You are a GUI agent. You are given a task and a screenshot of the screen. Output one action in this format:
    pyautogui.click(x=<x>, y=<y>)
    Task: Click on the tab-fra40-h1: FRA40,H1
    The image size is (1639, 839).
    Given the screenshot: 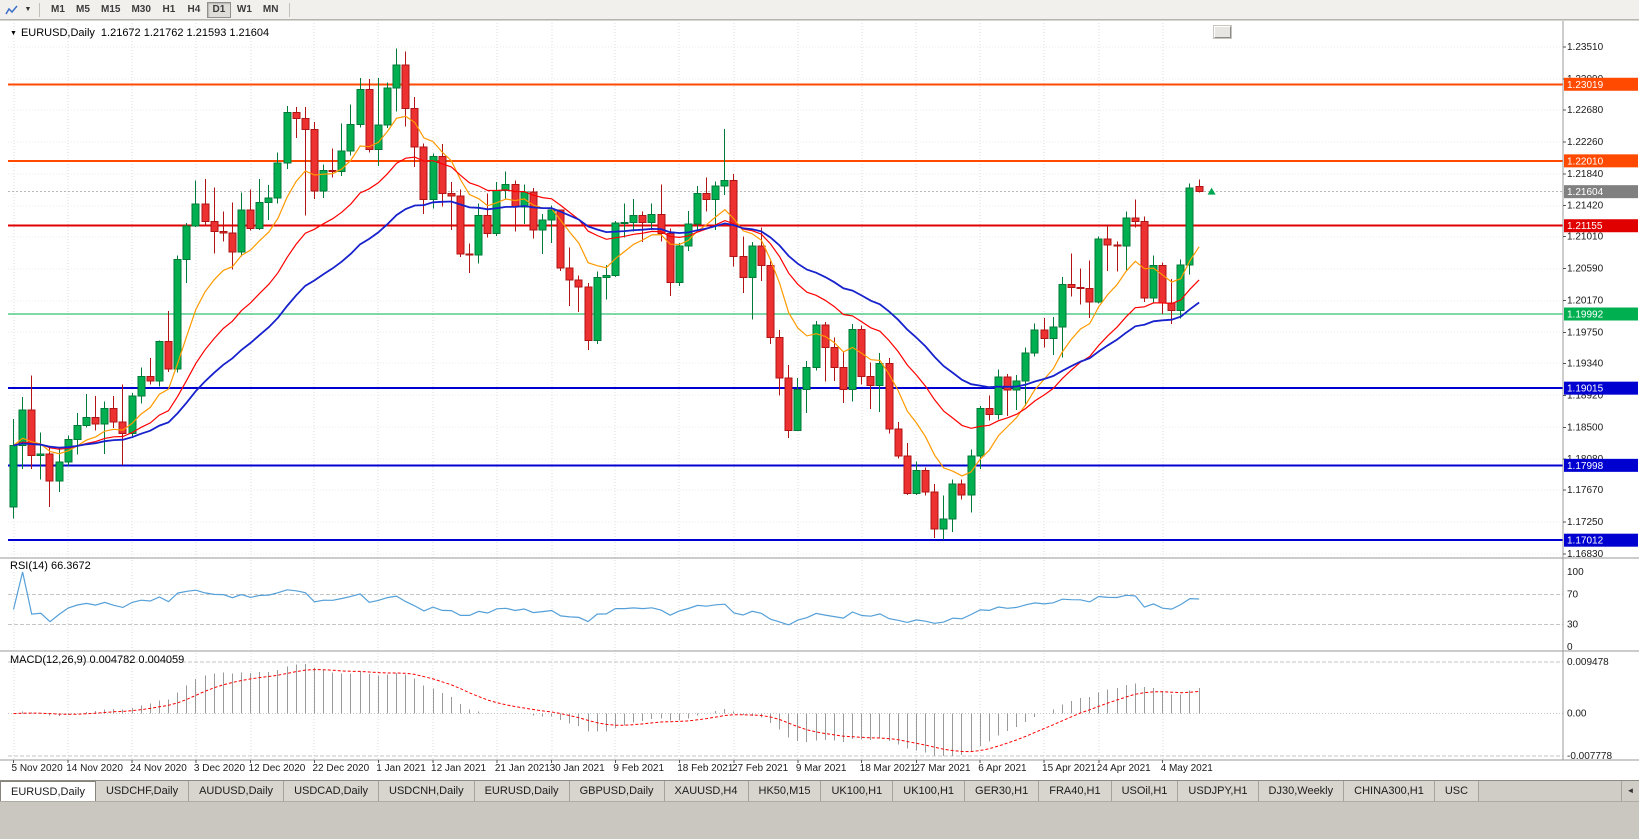 What is the action you would take?
    pyautogui.click(x=1075, y=791)
    